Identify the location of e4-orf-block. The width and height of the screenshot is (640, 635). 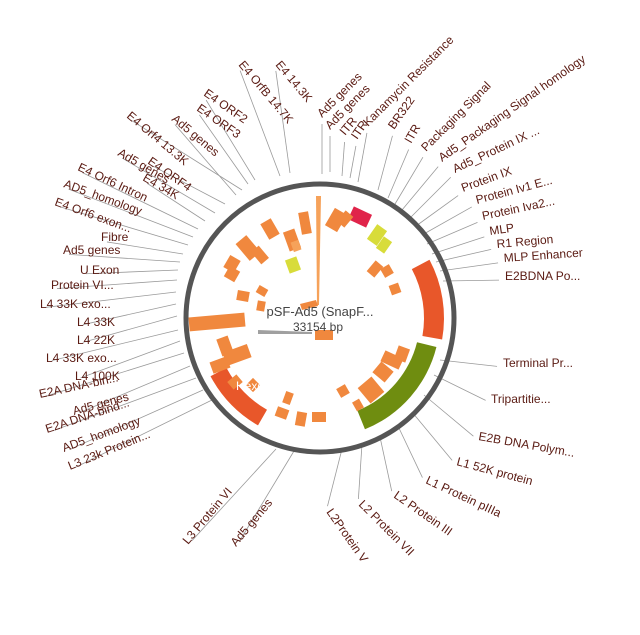
(293, 265).